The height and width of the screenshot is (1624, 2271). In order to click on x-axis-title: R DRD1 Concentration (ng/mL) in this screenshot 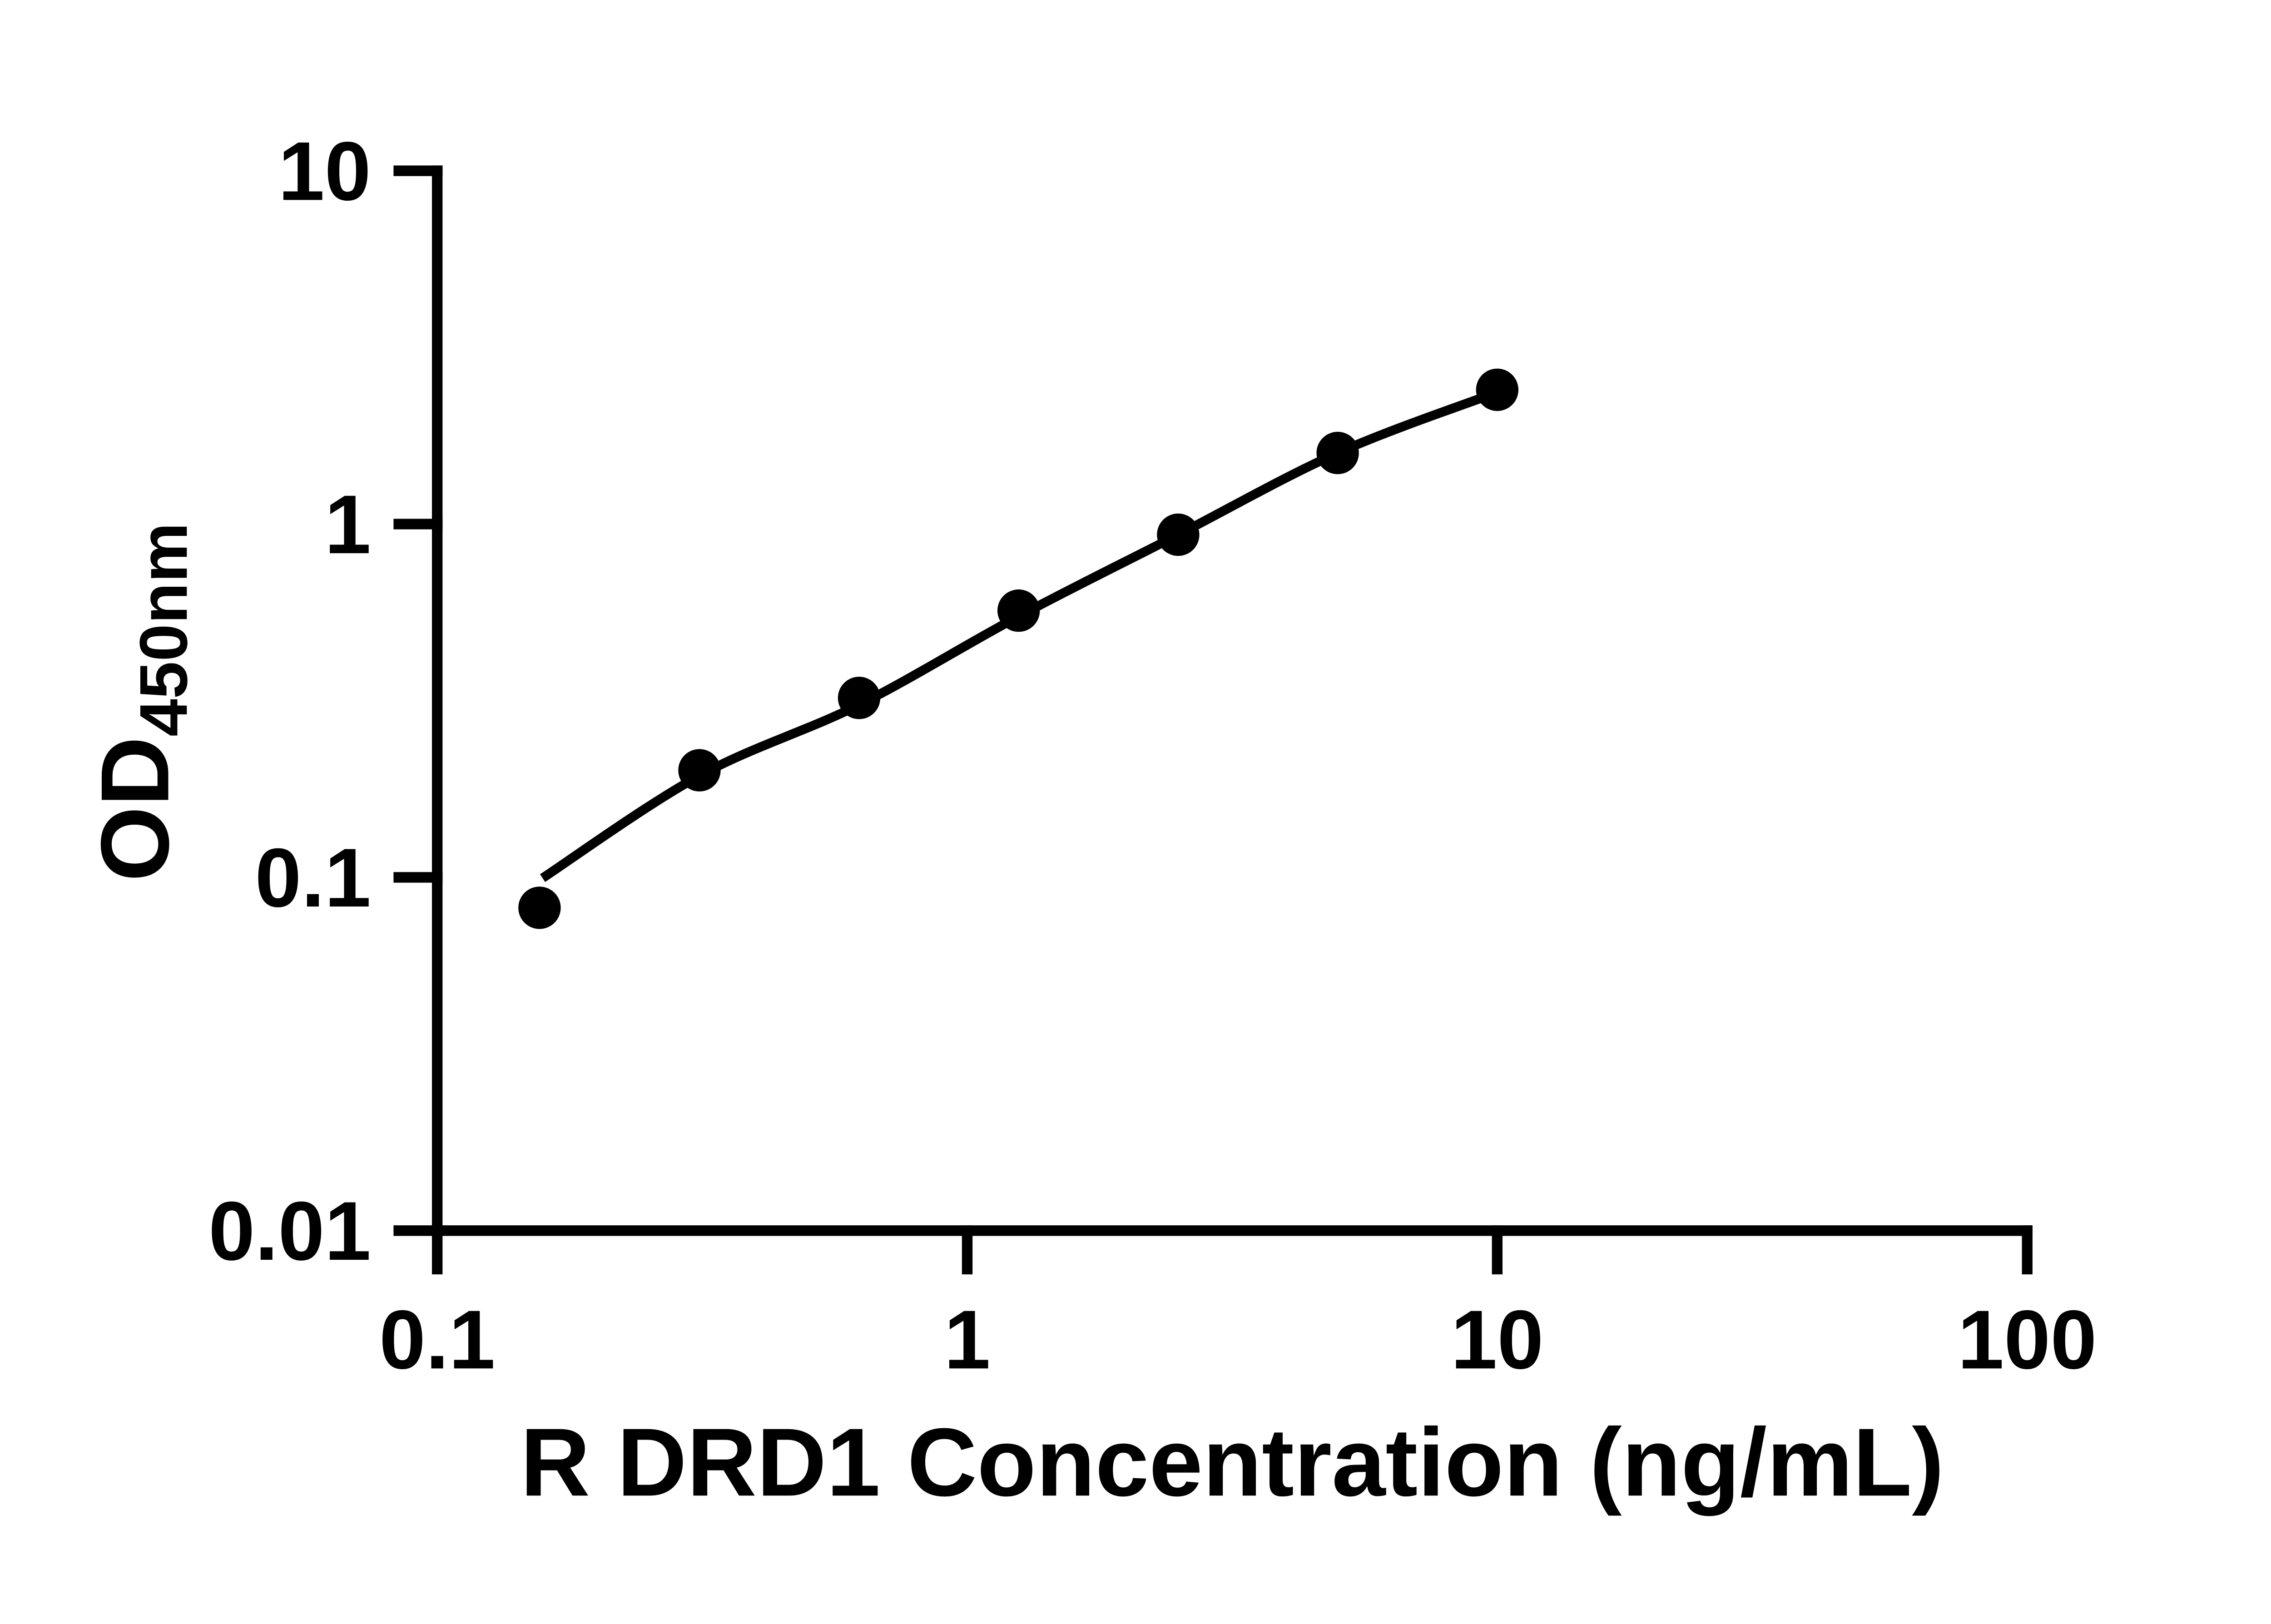, I will do `click(1232, 1462)`.